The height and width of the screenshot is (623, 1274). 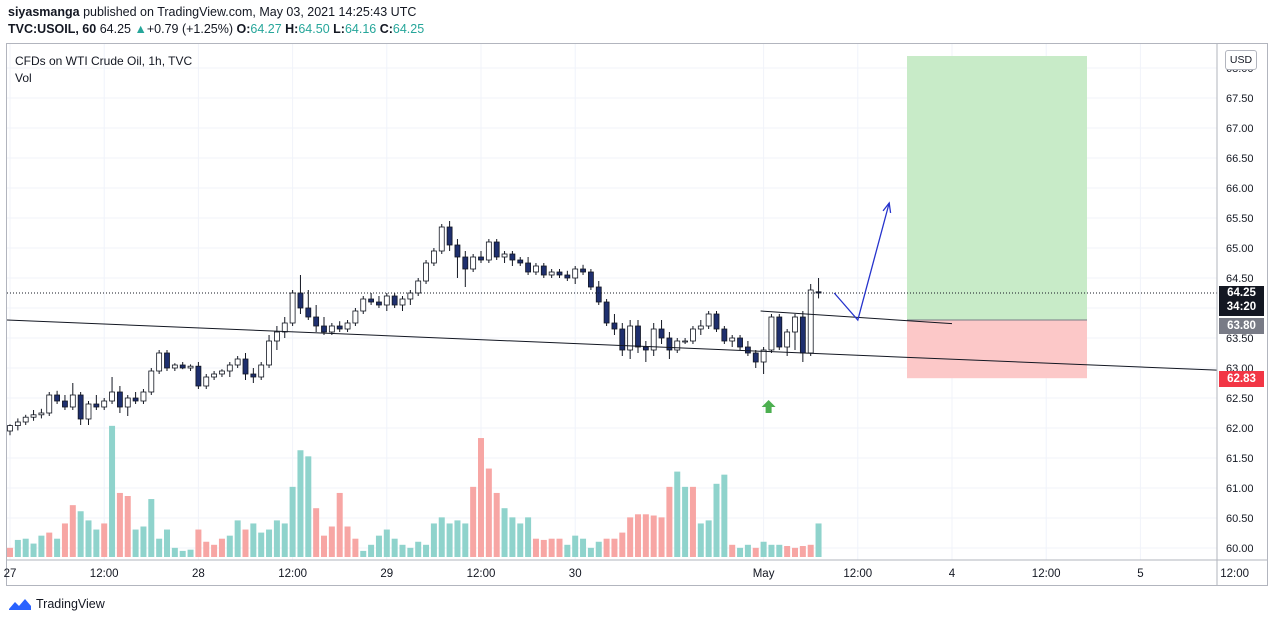 What do you see at coordinates (1240, 99) in the screenshot?
I see `price-tick-label: 67.50` at bounding box center [1240, 99].